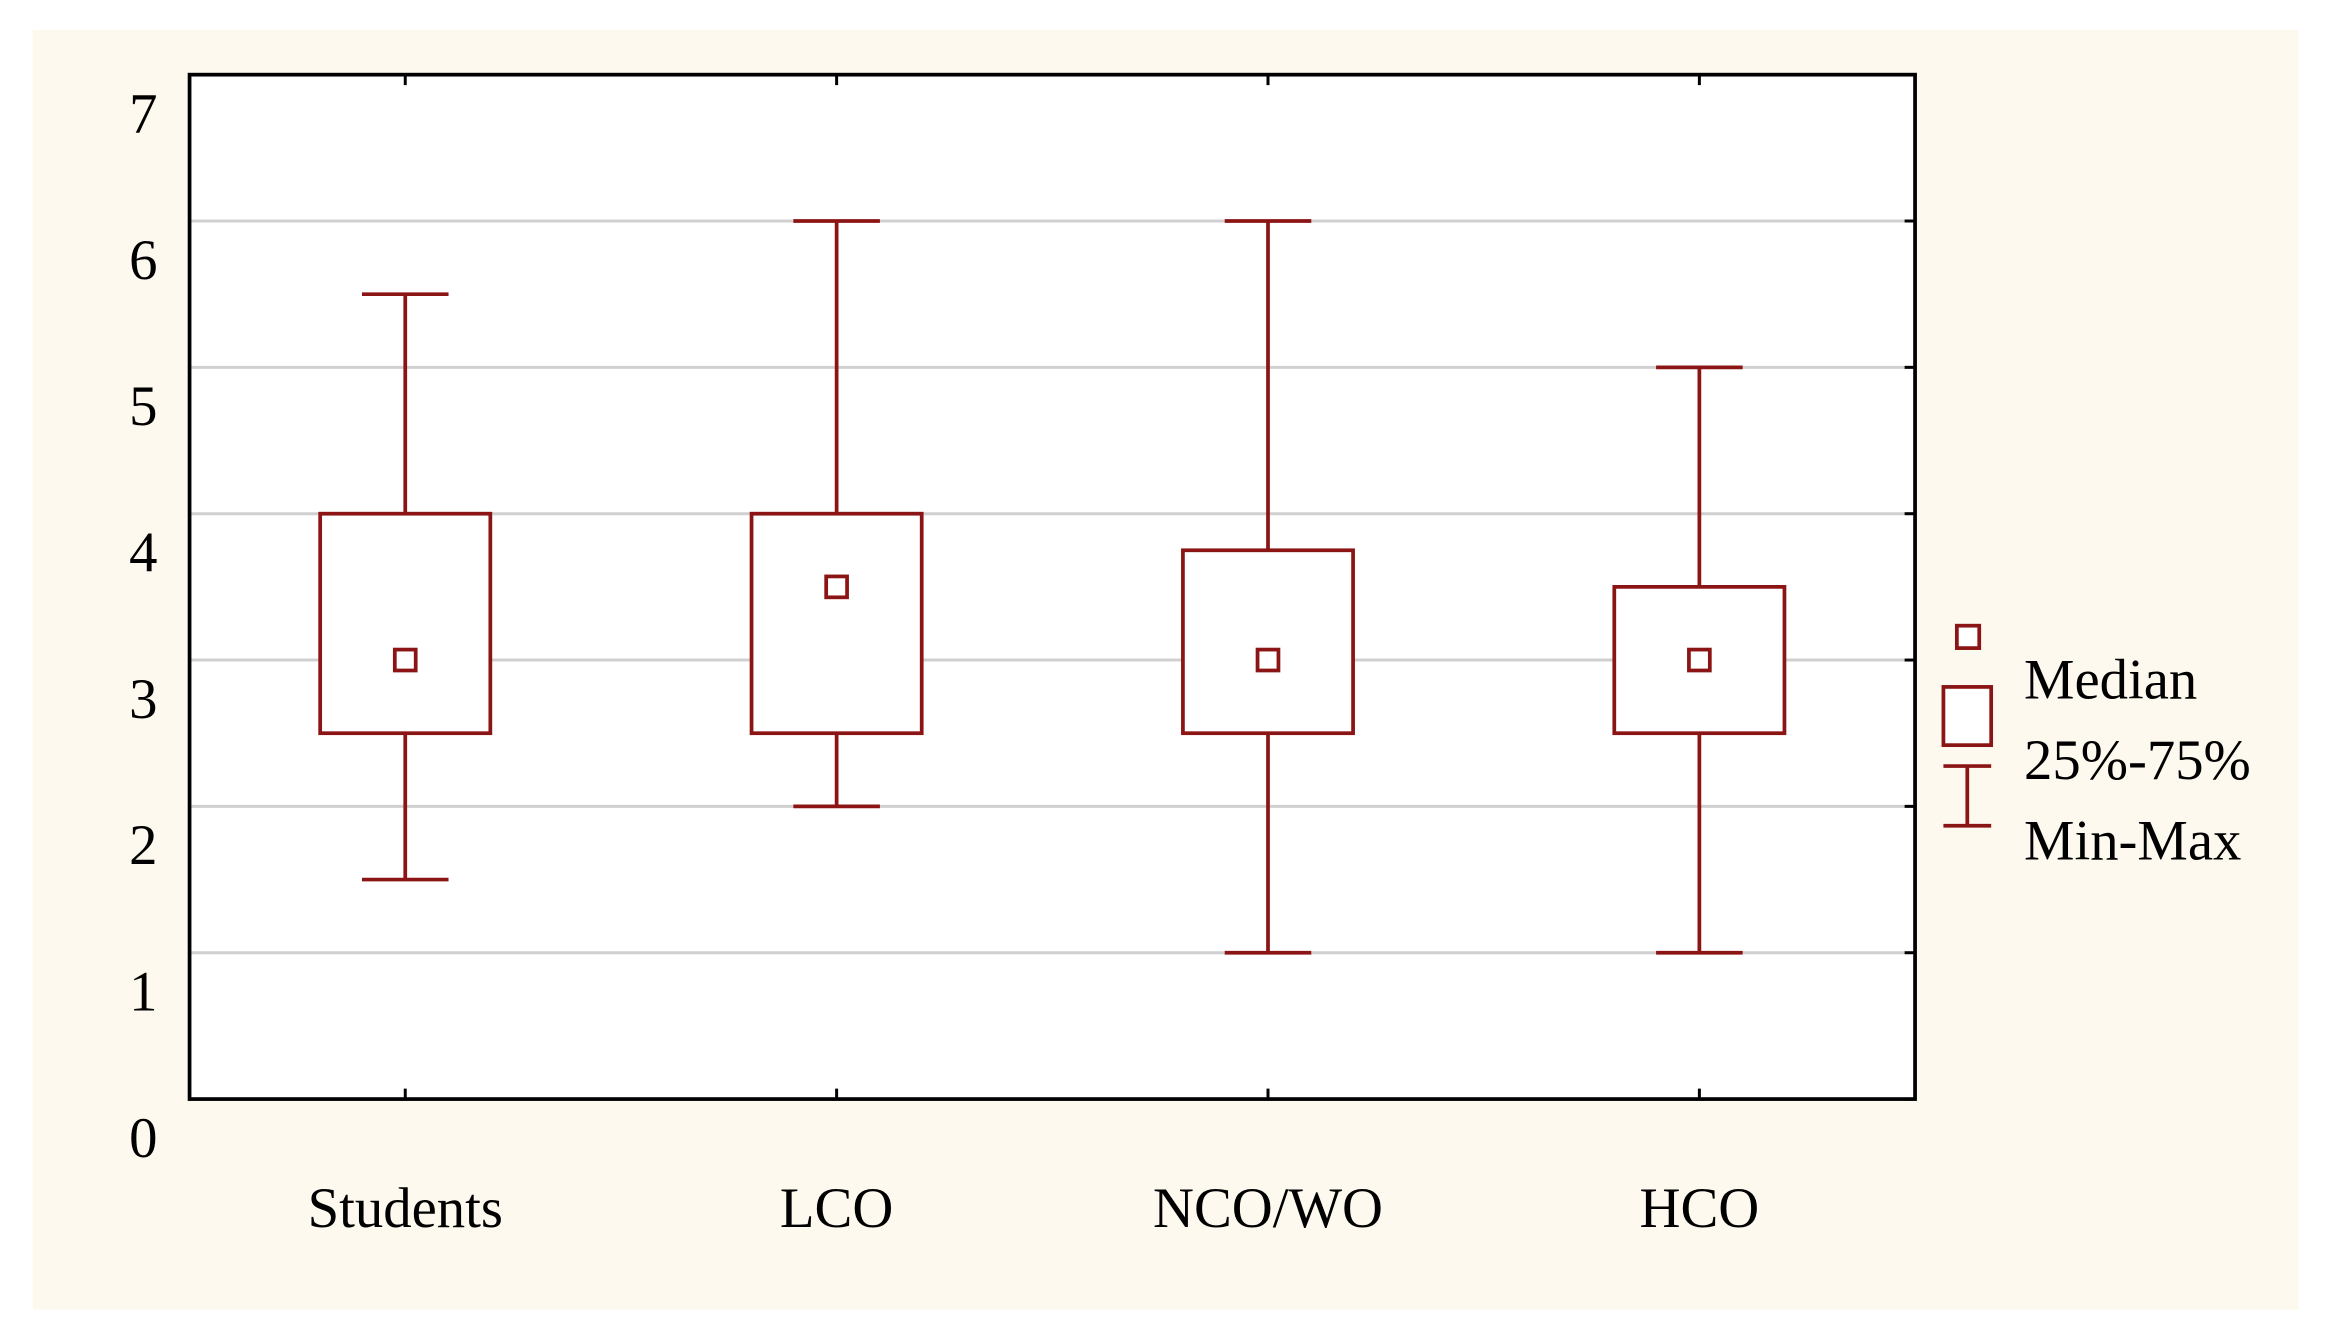 Image resolution: width=2333 pixels, height=1338 pixels. I want to click on x-tick-label: Students, so click(405, 1208).